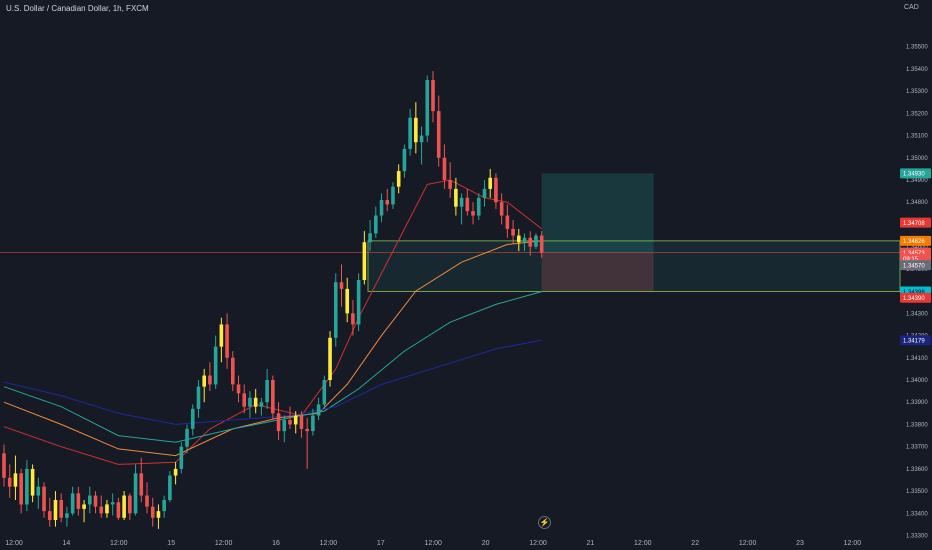 The image size is (932, 550). I want to click on price-badge-label: 1.34390, so click(914, 299).